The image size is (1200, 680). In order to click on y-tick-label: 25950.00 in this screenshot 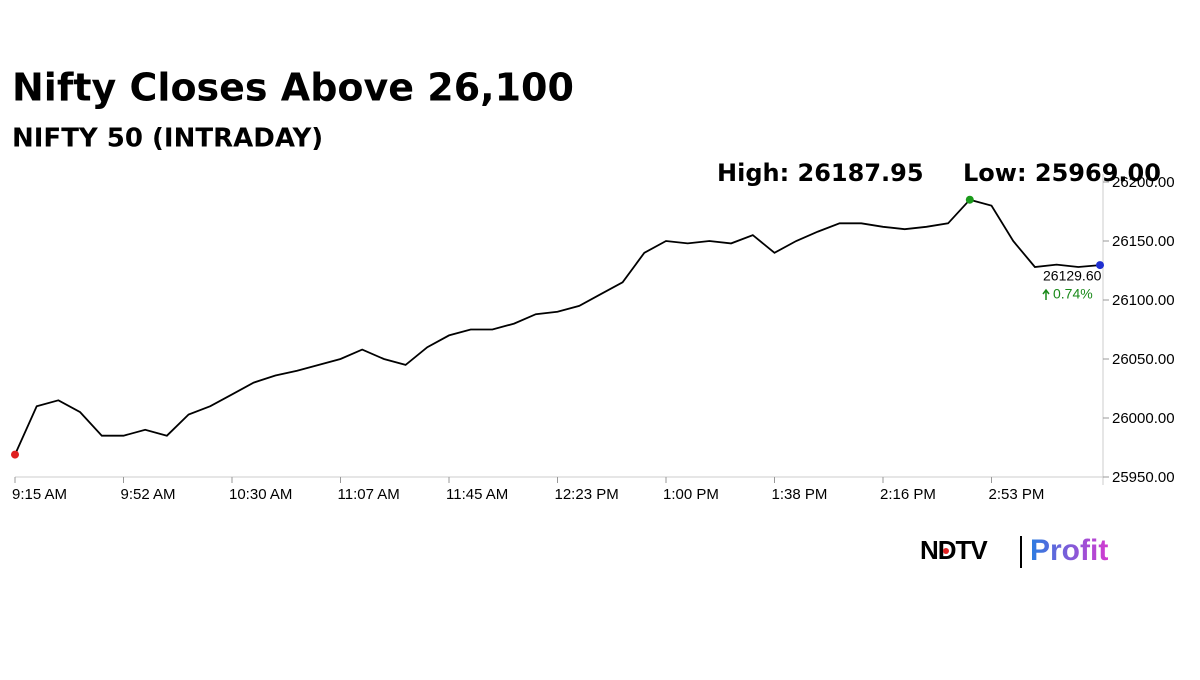, I will do `click(1143, 477)`.